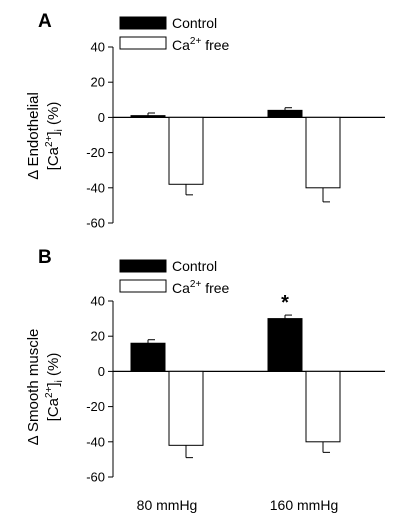  Describe the element at coordinates (33, 136) in the screenshot. I see `svg-text: Δ Endothelial` at that location.